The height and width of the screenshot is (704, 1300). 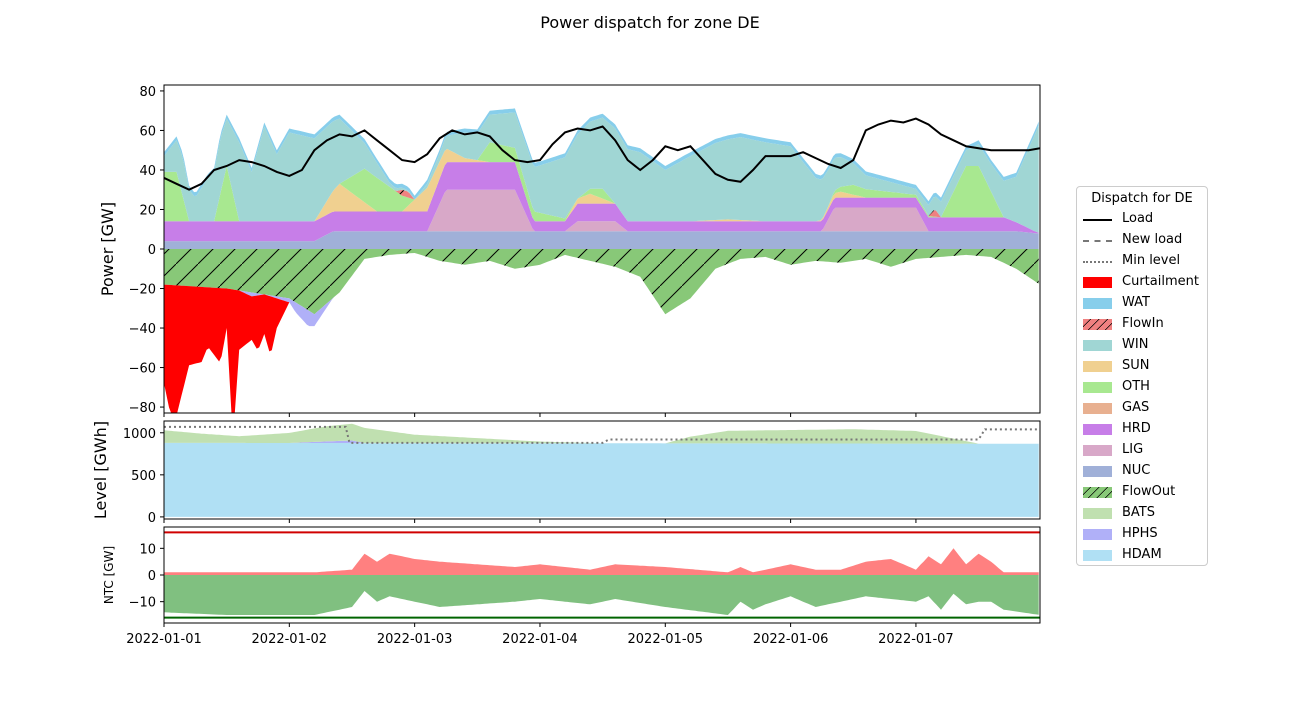 What do you see at coordinates (147, 92) in the screenshot?
I see `ytick-label: 80` at bounding box center [147, 92].